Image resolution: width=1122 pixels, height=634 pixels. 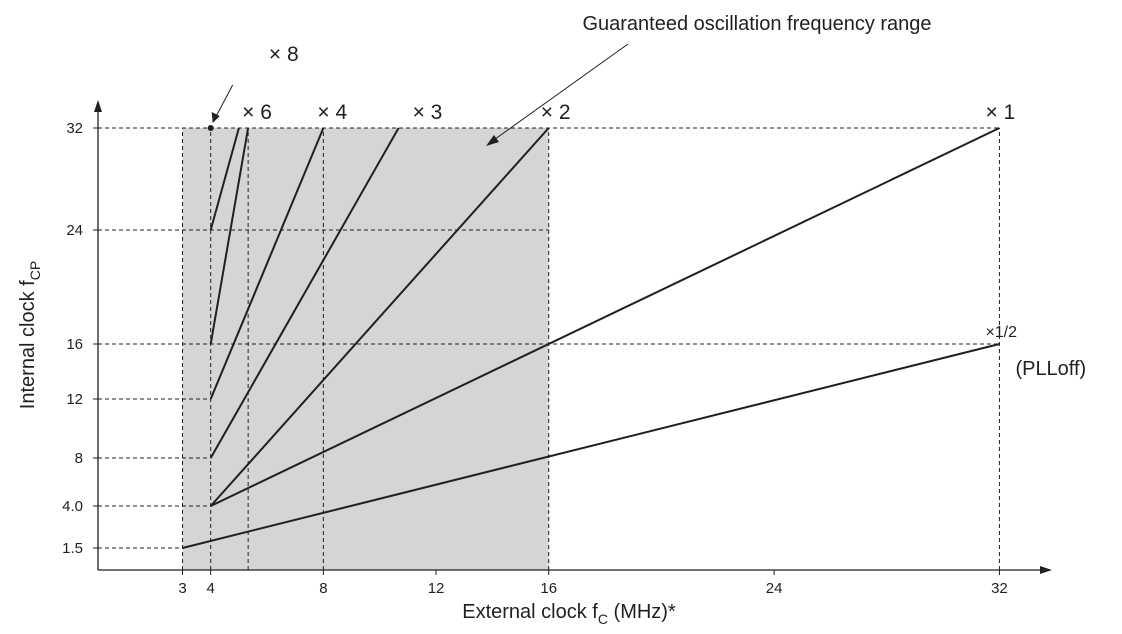 What do you see at coordinates (332, 112) in the screenshot?
I see `series-label: × 4` at bounding box center [332, 112].